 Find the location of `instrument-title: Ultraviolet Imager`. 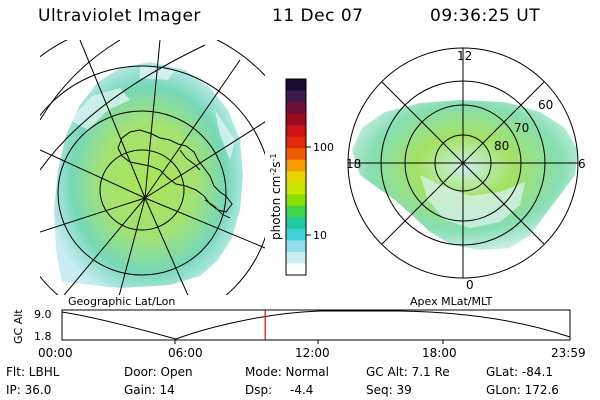

instrument-title: Ultraviolet Imager is located at coordinates (119, 16).